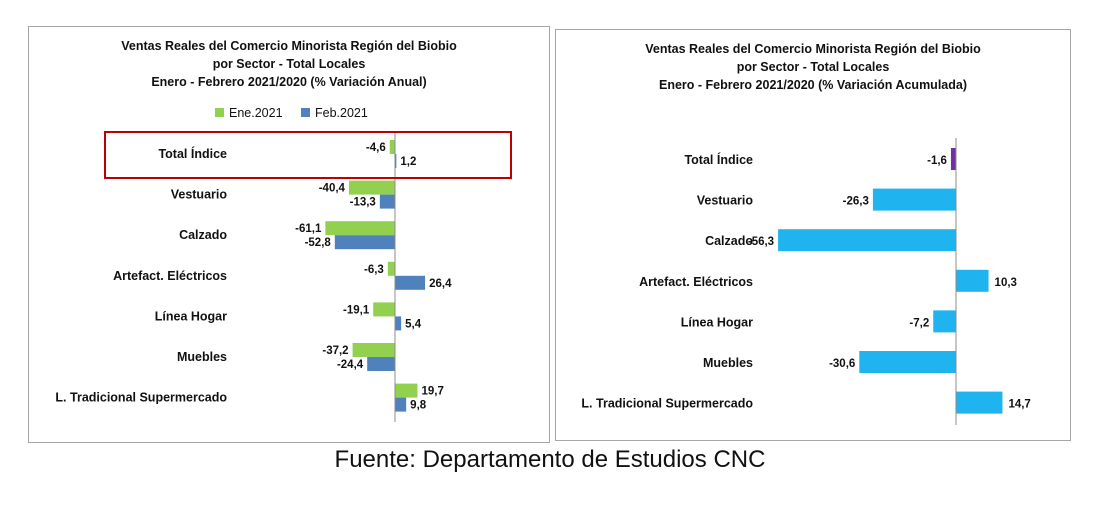 This screenshot has width=1100, height=517. What do you see at coordinates (410, 282) in the screenshot?
I see `bar-feb-2021-artefact-electricos` at bounding box center [410, 282].